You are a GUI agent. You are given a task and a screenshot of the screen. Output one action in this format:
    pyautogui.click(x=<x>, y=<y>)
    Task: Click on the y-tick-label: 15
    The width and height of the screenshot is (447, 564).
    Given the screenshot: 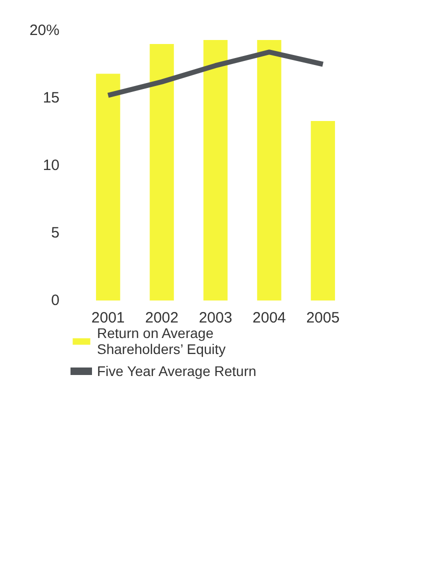 What is the action you would take?
    pyautogui.click(x=51, y=98)
    